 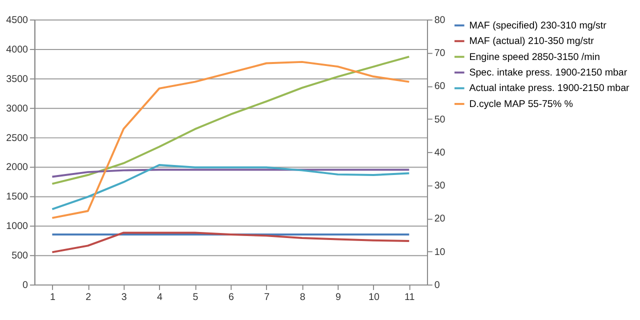 What do you see at coordinates (303, 297) in the screenshot?
I see `x-tick-label: 8` at bounding box center [303, 297].